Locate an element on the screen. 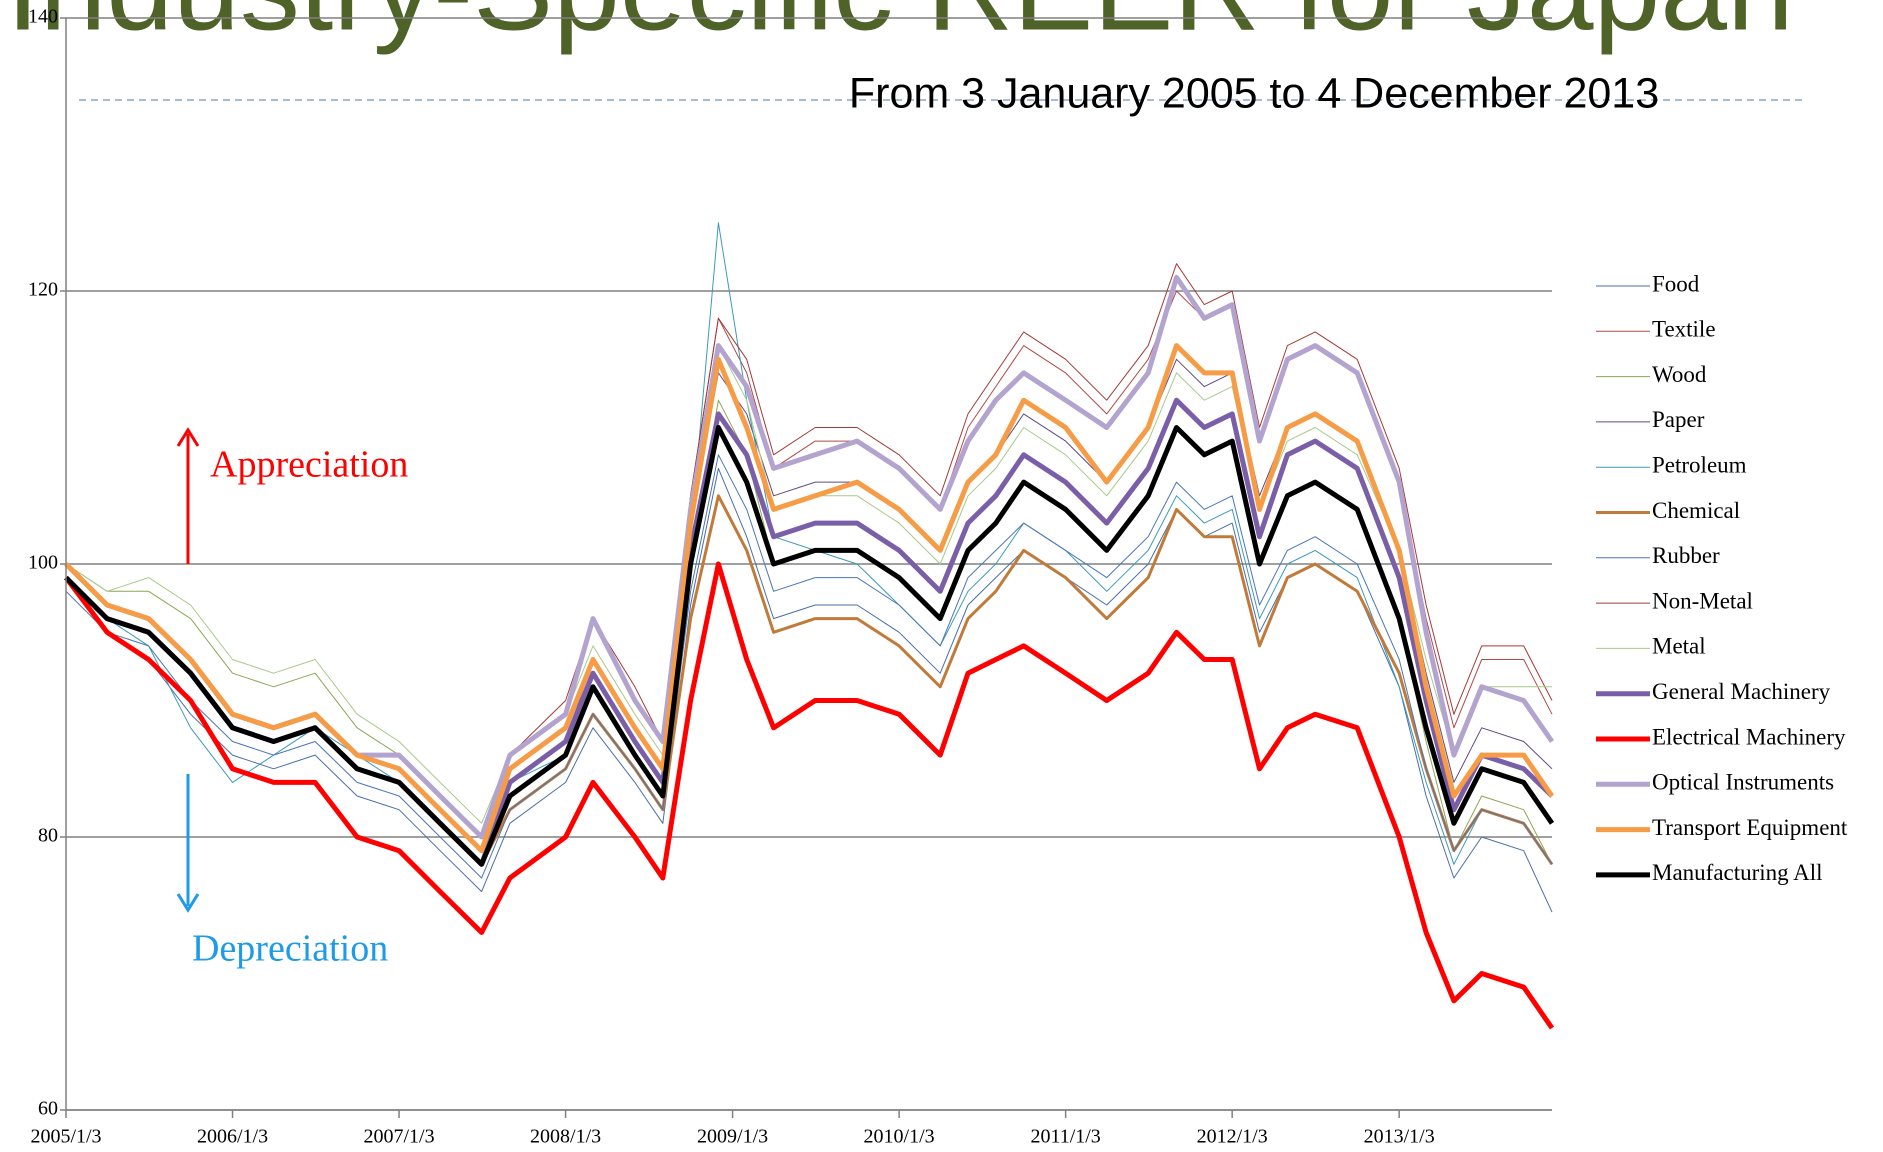 The width and height of the screenshot is (1883, 1152). y-tick-label: 120 is located at coordinates (43, 290).